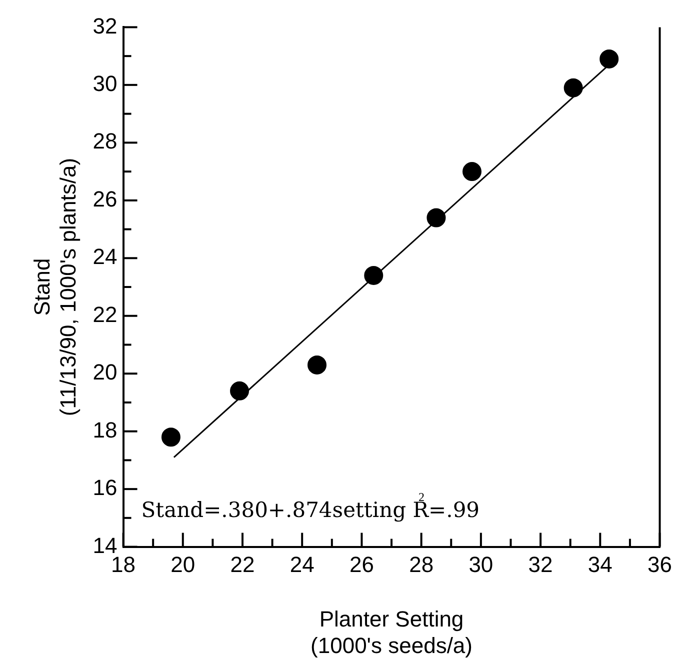 Image resolution: width=686 pixels, height=672 pixels. Describe the element at coordinates (105, 25) in the screenshot. I see `y-tick-label: 32` at that location.